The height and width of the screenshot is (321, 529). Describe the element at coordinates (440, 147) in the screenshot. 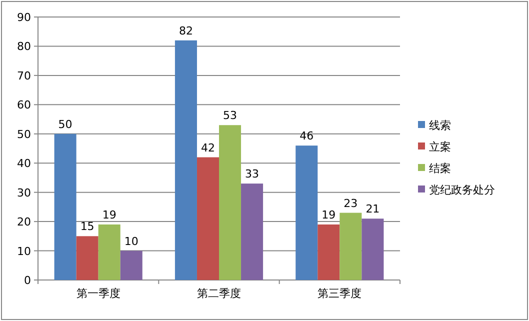

I see `legend-label: 立案` at that location.